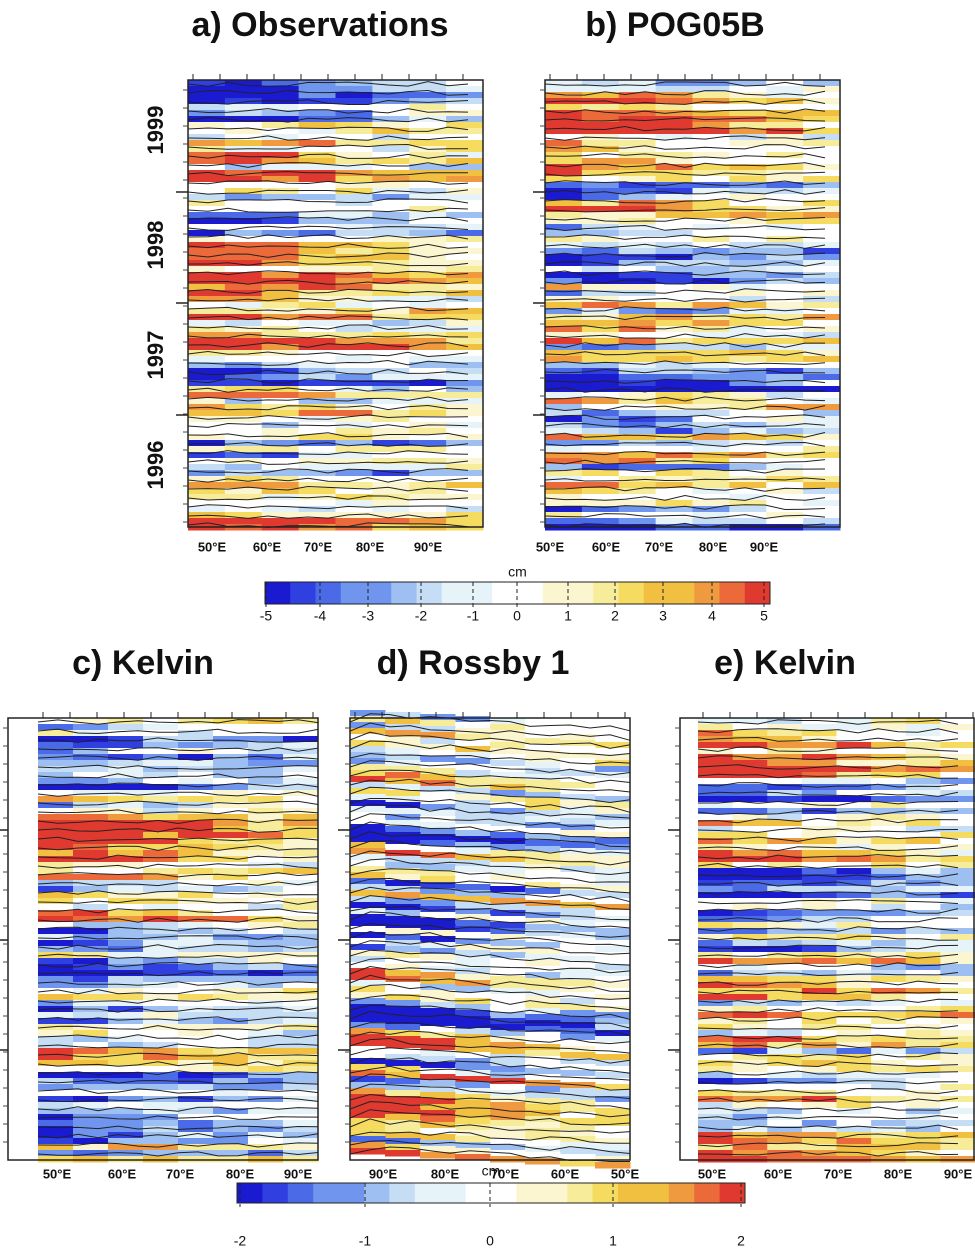 The height and width of the screenshot is (1252, 975). I want to click on colorbar-label: 0, so click(517, 616).